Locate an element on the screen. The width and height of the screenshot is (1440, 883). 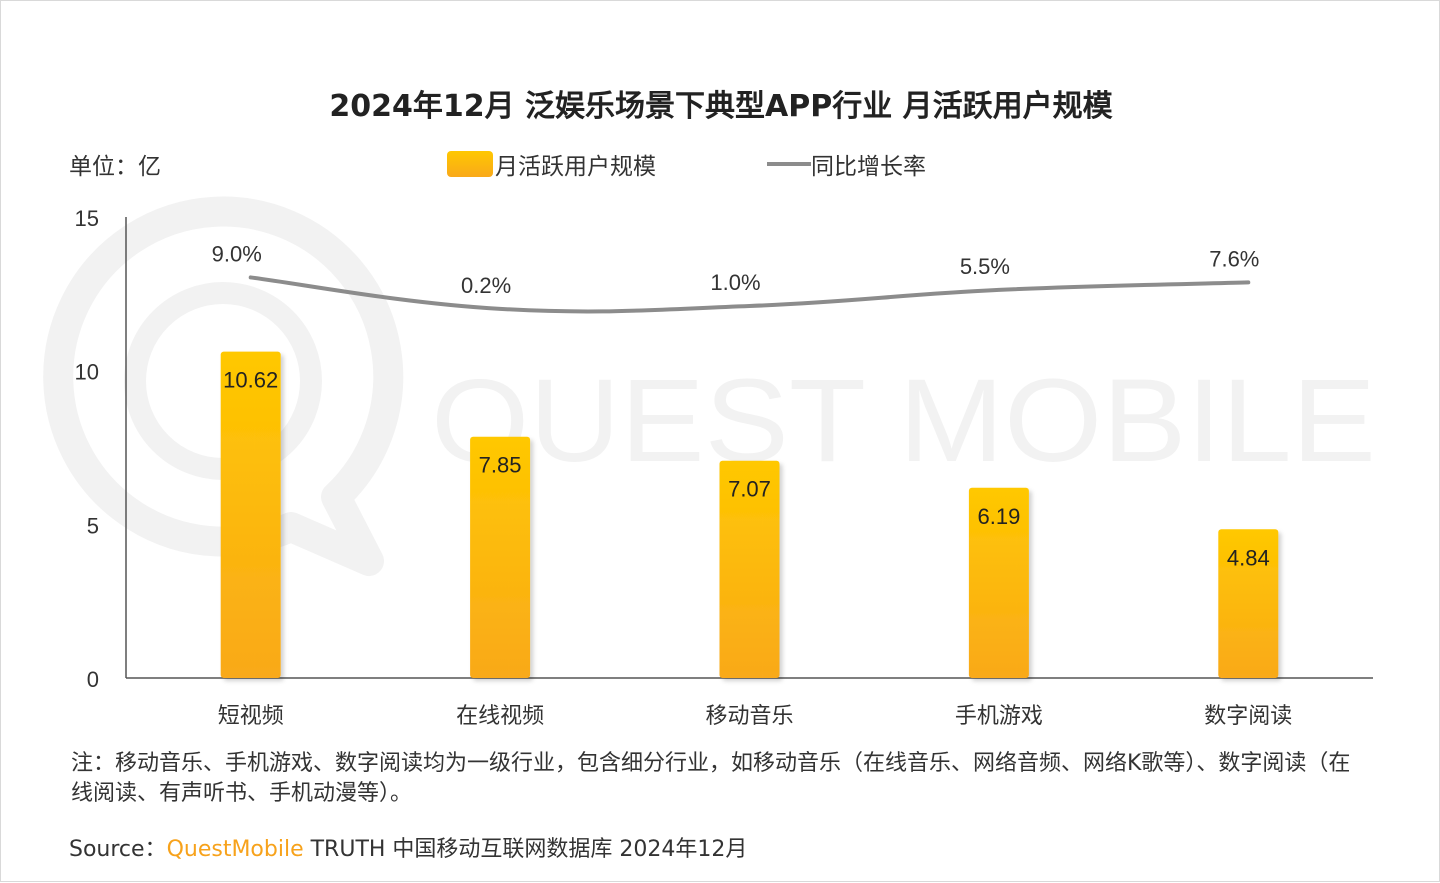
x-tick-labels: 短视频 在线视频 移动音乐 手机游戏 数字阅读 is located at coordinates (755, 716).